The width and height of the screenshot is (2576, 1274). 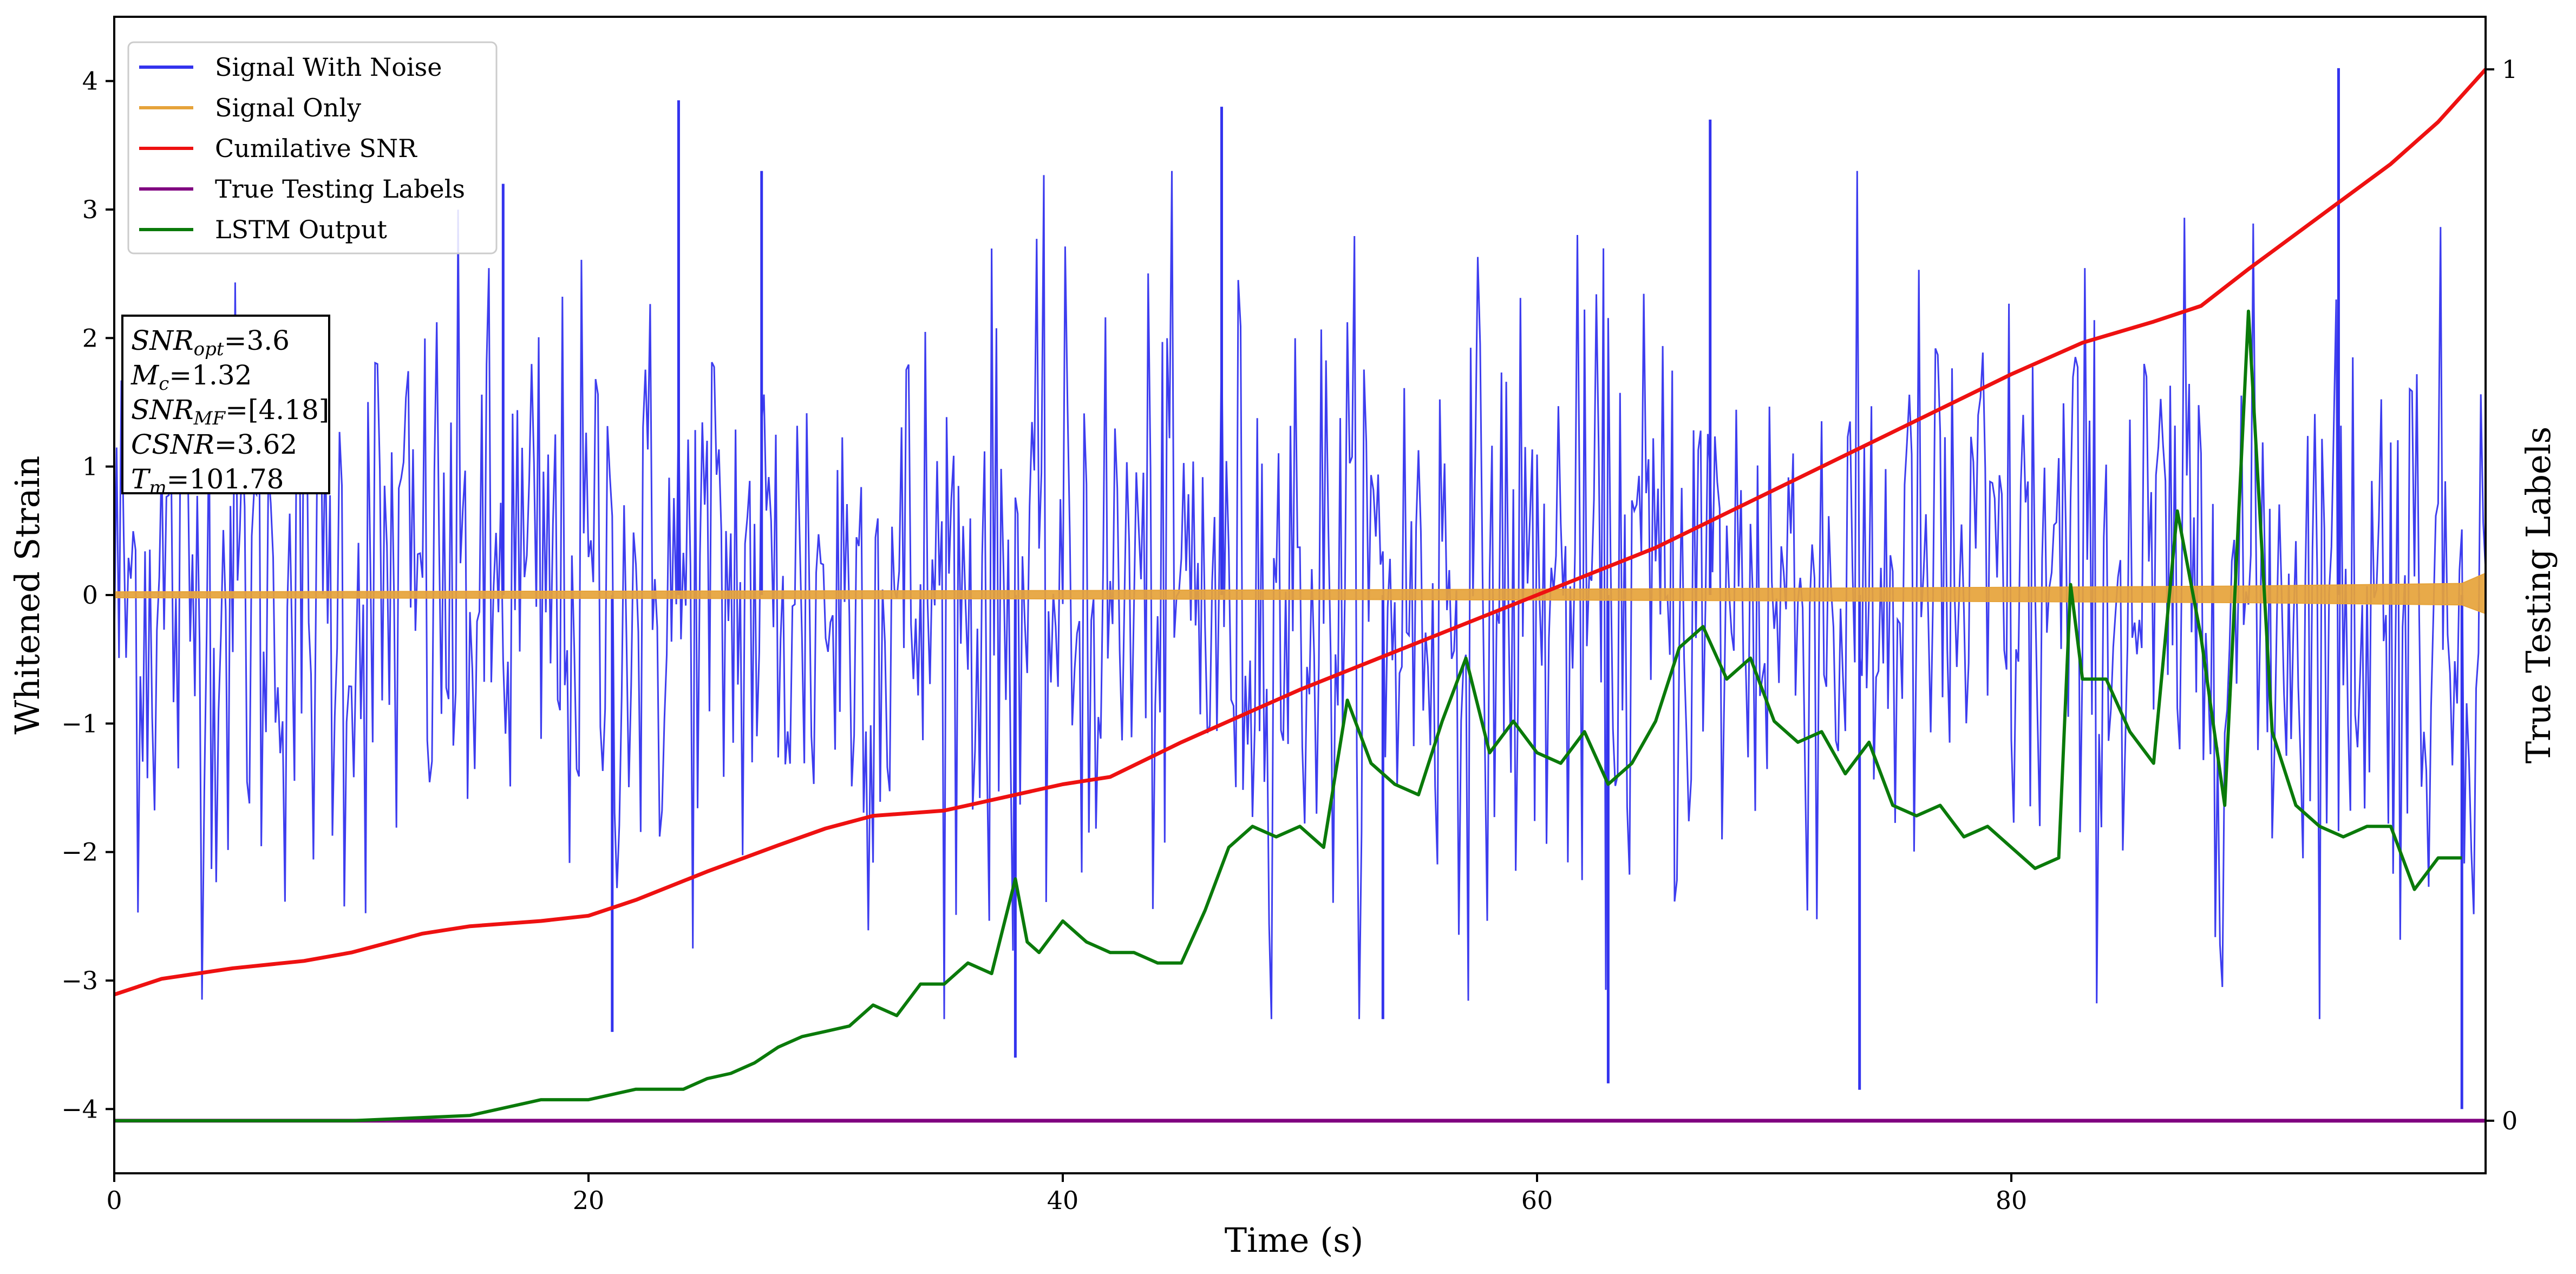 I want to click on x-tick-label: 20, so click(x=589, y=1200).